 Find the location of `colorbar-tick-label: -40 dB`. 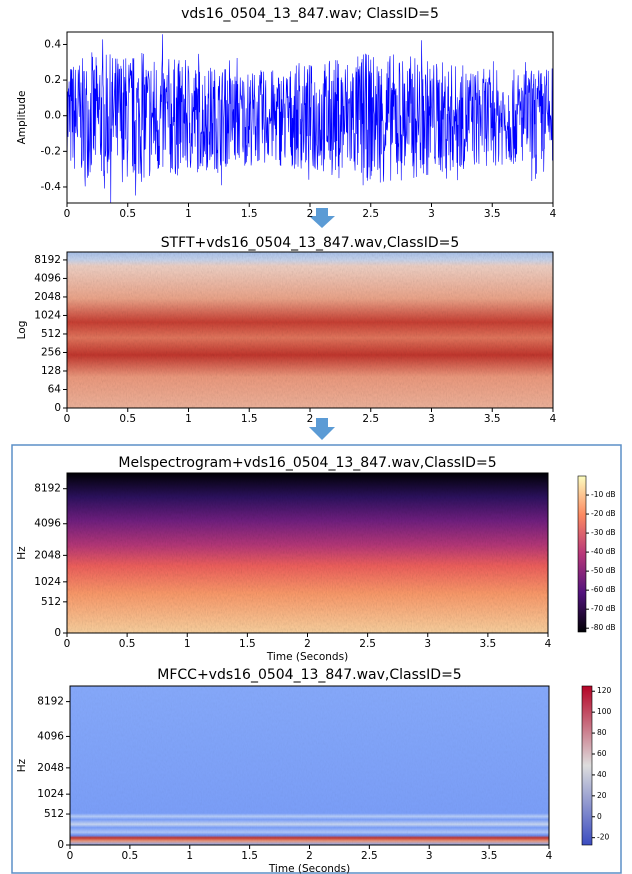

colorbar-tick-label: -40 dB is located at coordinates (603, 551).